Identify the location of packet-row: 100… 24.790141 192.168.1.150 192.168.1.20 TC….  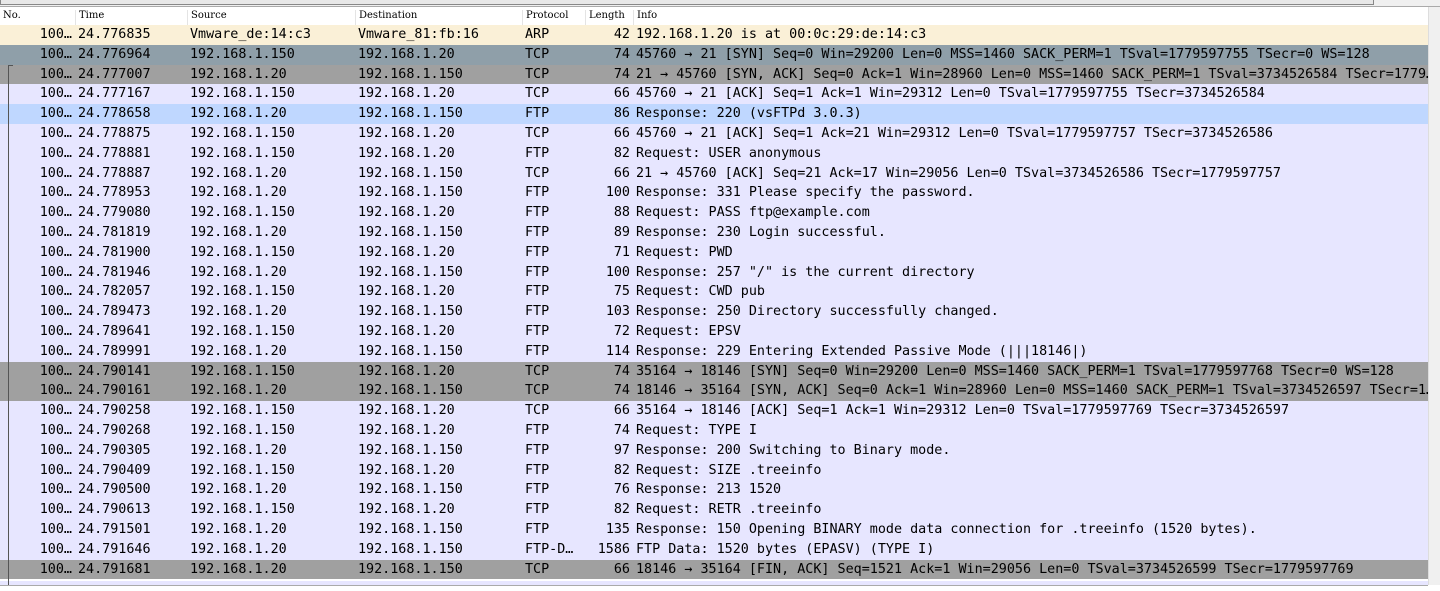
(714, 371).